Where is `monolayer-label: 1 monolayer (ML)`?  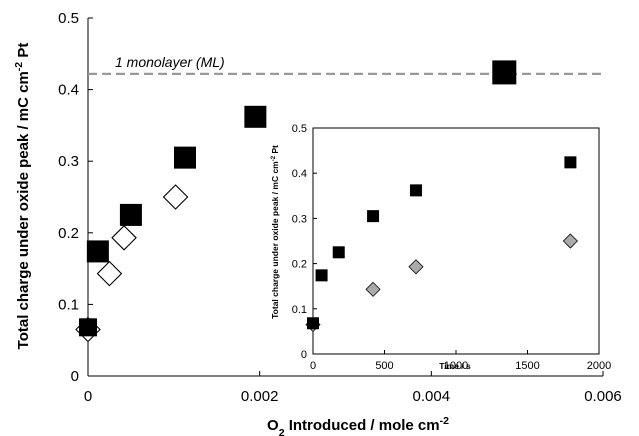 monolayer-label: 1 monolayer (ML) is located at coordinates (170, 62).